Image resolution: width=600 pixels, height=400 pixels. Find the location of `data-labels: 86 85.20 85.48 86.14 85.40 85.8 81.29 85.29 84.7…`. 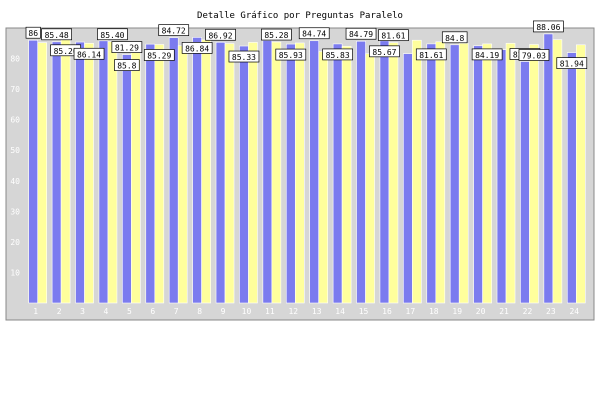

data-labels: 86 85.20 85.48 86.14 85.40 85.8 81.29 85.29 84.7… is located at coordinates (306, 45).